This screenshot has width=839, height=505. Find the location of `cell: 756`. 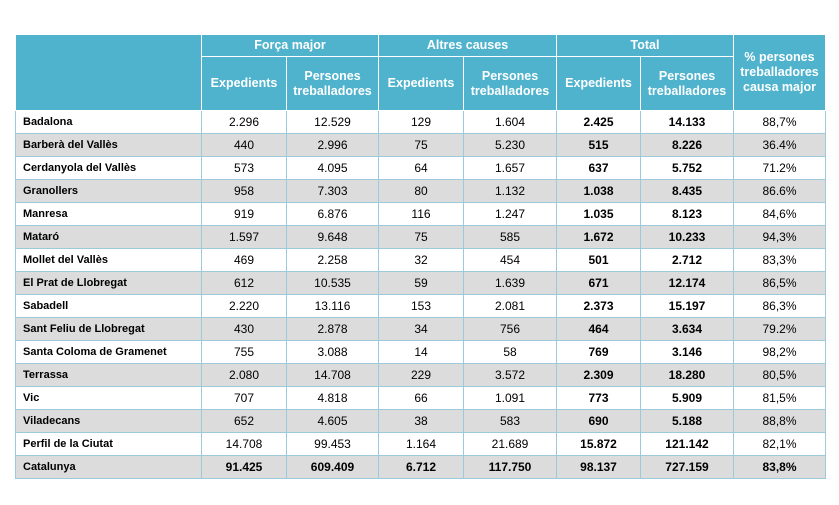

cell: 756 is located at coordinates (510, 329).